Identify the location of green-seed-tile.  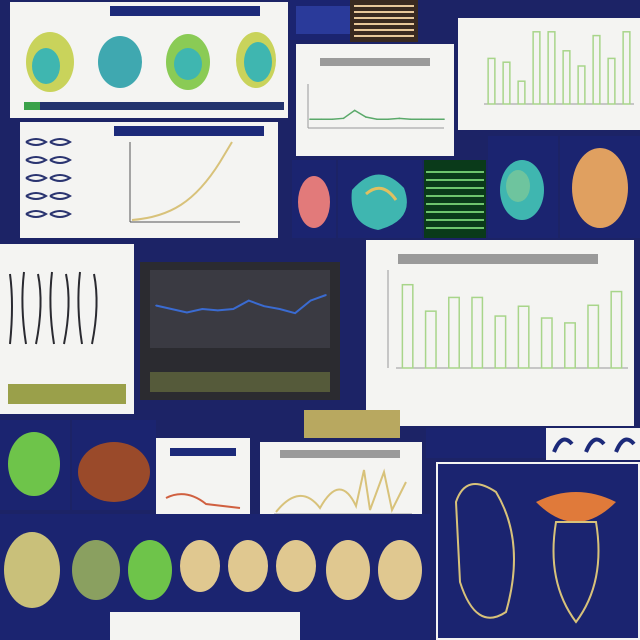
(35, 465).